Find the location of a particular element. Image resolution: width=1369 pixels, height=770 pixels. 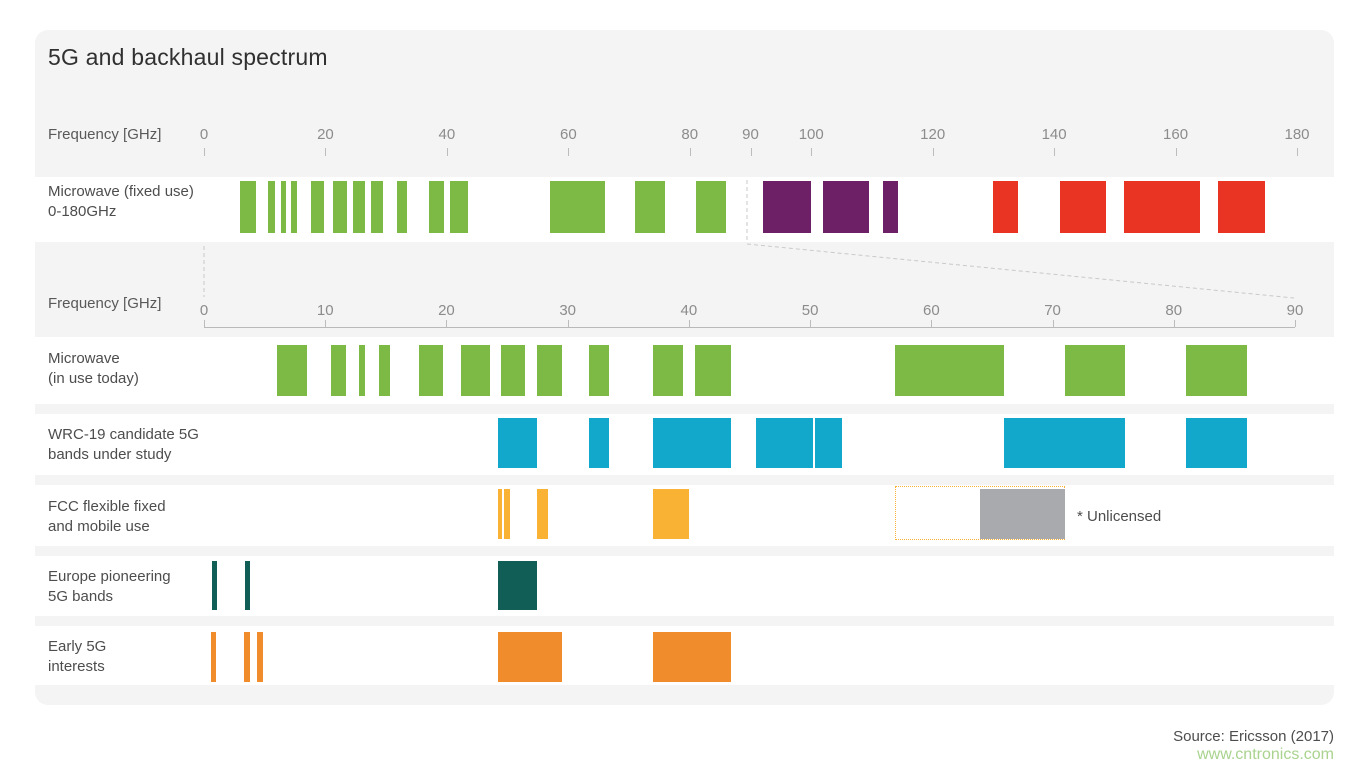

axis-tick-label: 60 is located at coordinates (568, 134).